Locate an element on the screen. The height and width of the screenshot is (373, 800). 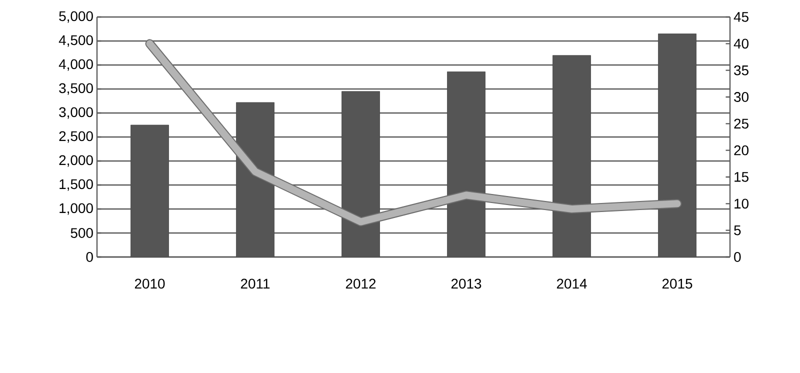
y2-tick-label: 35 is located at coordinates (741, 70).